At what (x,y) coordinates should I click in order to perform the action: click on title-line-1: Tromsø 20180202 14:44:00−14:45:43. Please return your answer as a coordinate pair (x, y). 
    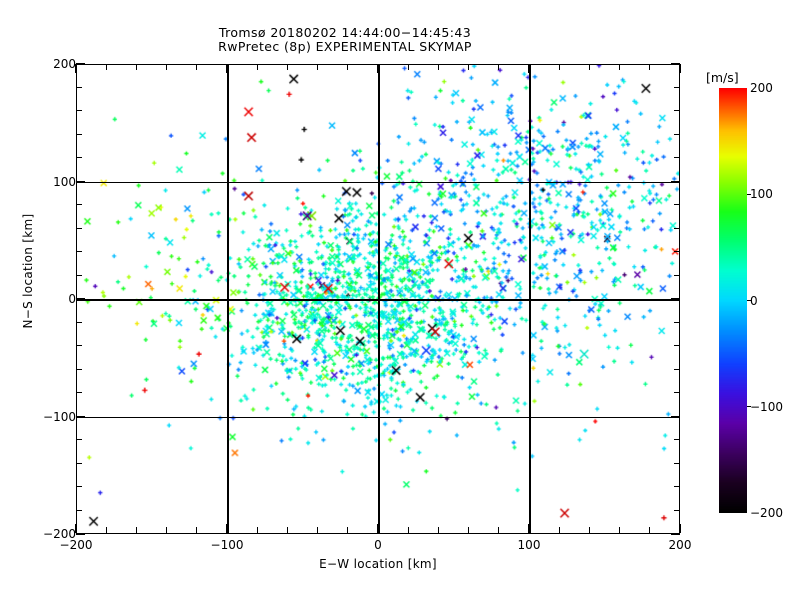
    Looking at the image, I should click on (345, 32).